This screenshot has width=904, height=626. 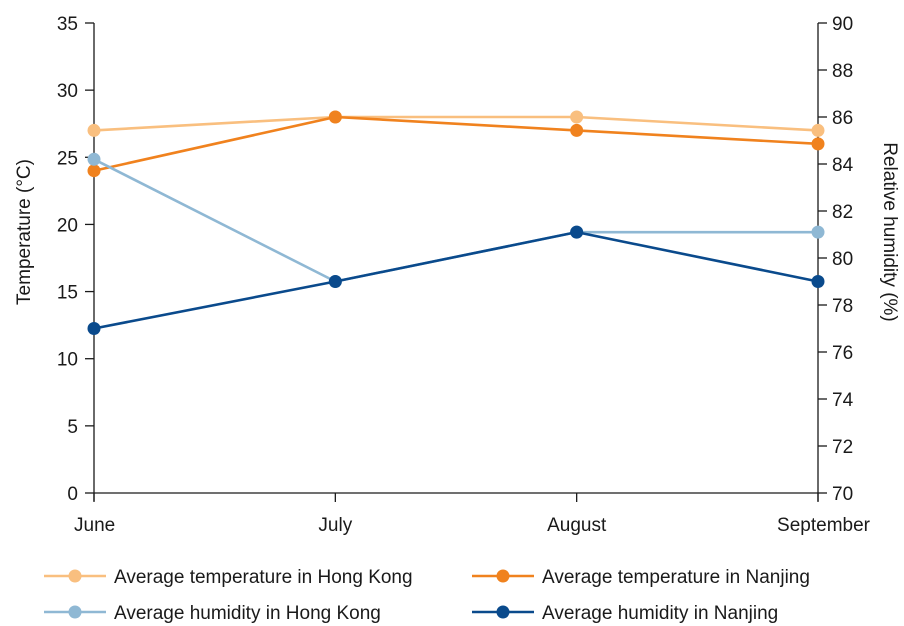 What do you see at coordinates (889, 232) in the screenshot?
I see `y-axis-right-title: Relative humidity (%)` at bounding box center [889, 232].